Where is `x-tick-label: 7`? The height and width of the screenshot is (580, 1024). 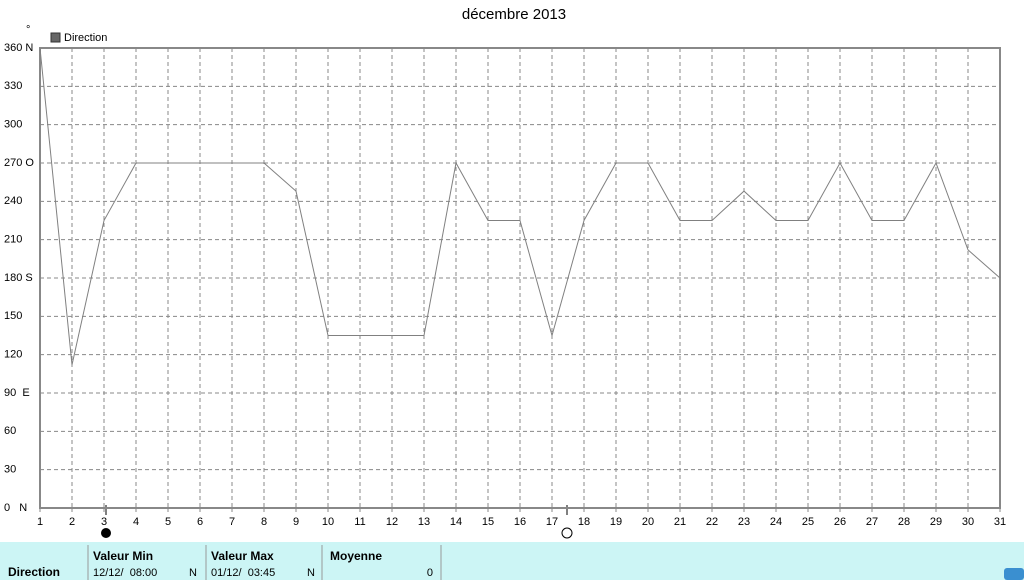 x-tick-label: 7 is located at coordinates (232, 522).